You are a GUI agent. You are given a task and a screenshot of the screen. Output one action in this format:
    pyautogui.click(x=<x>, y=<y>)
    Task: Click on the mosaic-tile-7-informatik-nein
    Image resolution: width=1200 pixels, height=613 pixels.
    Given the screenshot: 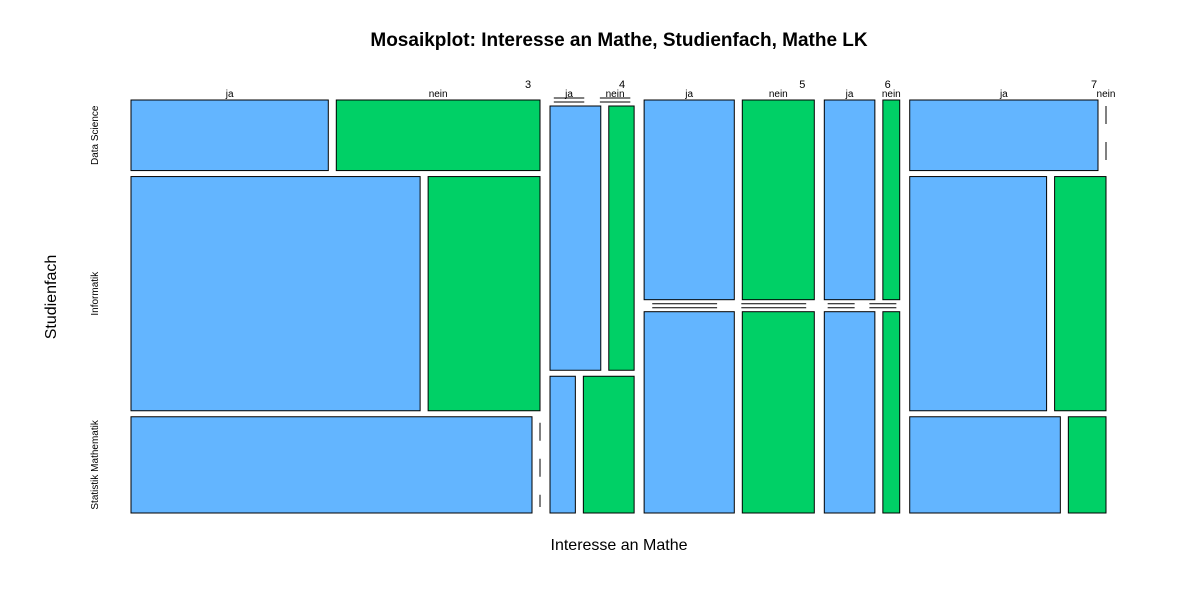 What is the action you would take?
    pyautogui.click(x=1080, y=294)
    